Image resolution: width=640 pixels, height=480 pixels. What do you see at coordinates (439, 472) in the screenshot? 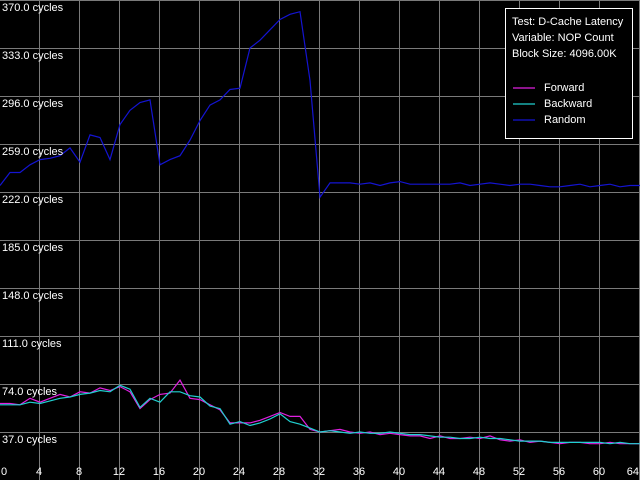
I see `x-tick-label: 44` at bounding box center [439, 472].